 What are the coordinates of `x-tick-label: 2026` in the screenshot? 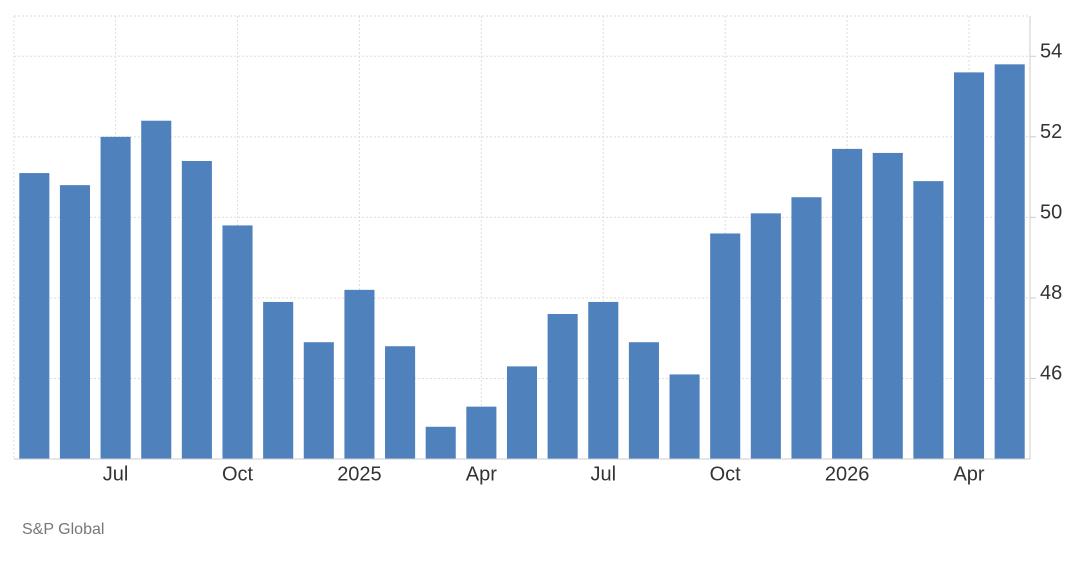 It's located at (847, 474).